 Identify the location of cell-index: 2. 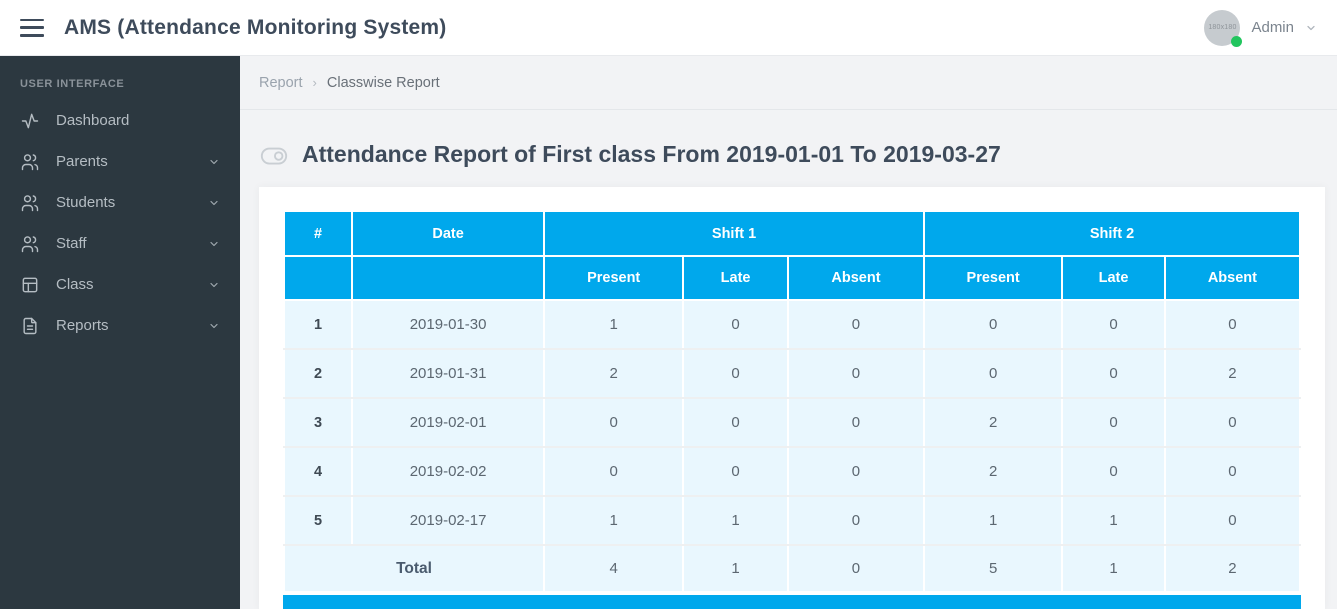
(318, 373).